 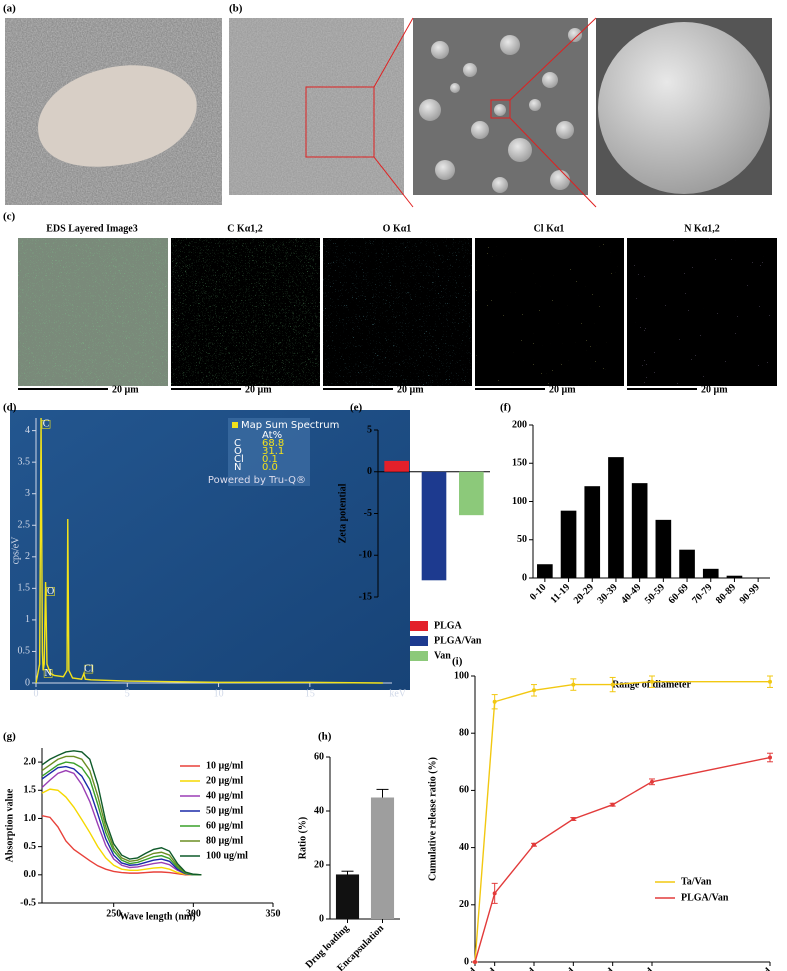 I want to click on inset-element: O, so click(x=238, y=451).